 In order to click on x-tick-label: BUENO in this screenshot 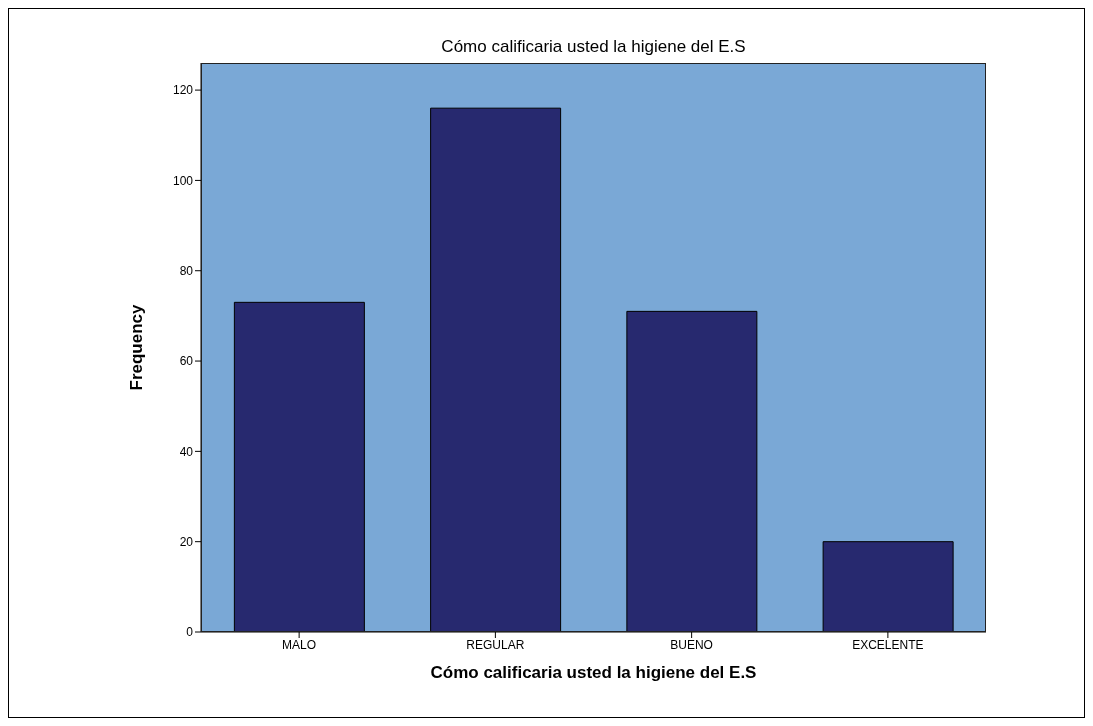, I will do `click(691, 644)`.